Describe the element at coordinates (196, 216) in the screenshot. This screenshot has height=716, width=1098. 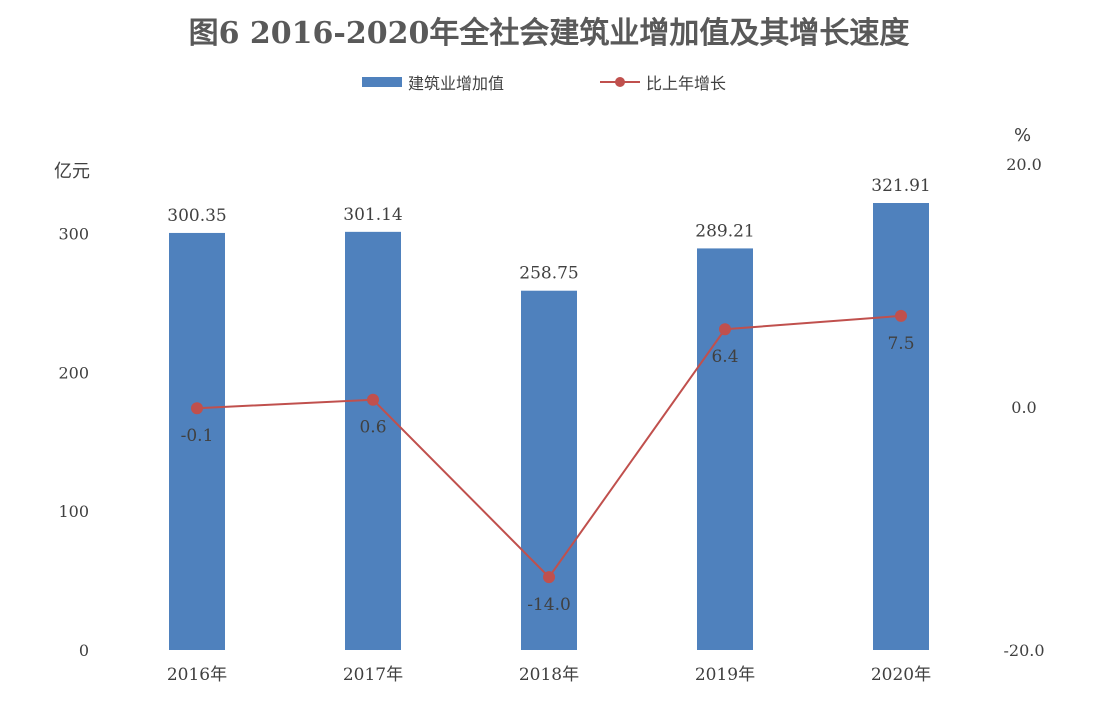
I see `bar-value-label: 300.35` at that location.